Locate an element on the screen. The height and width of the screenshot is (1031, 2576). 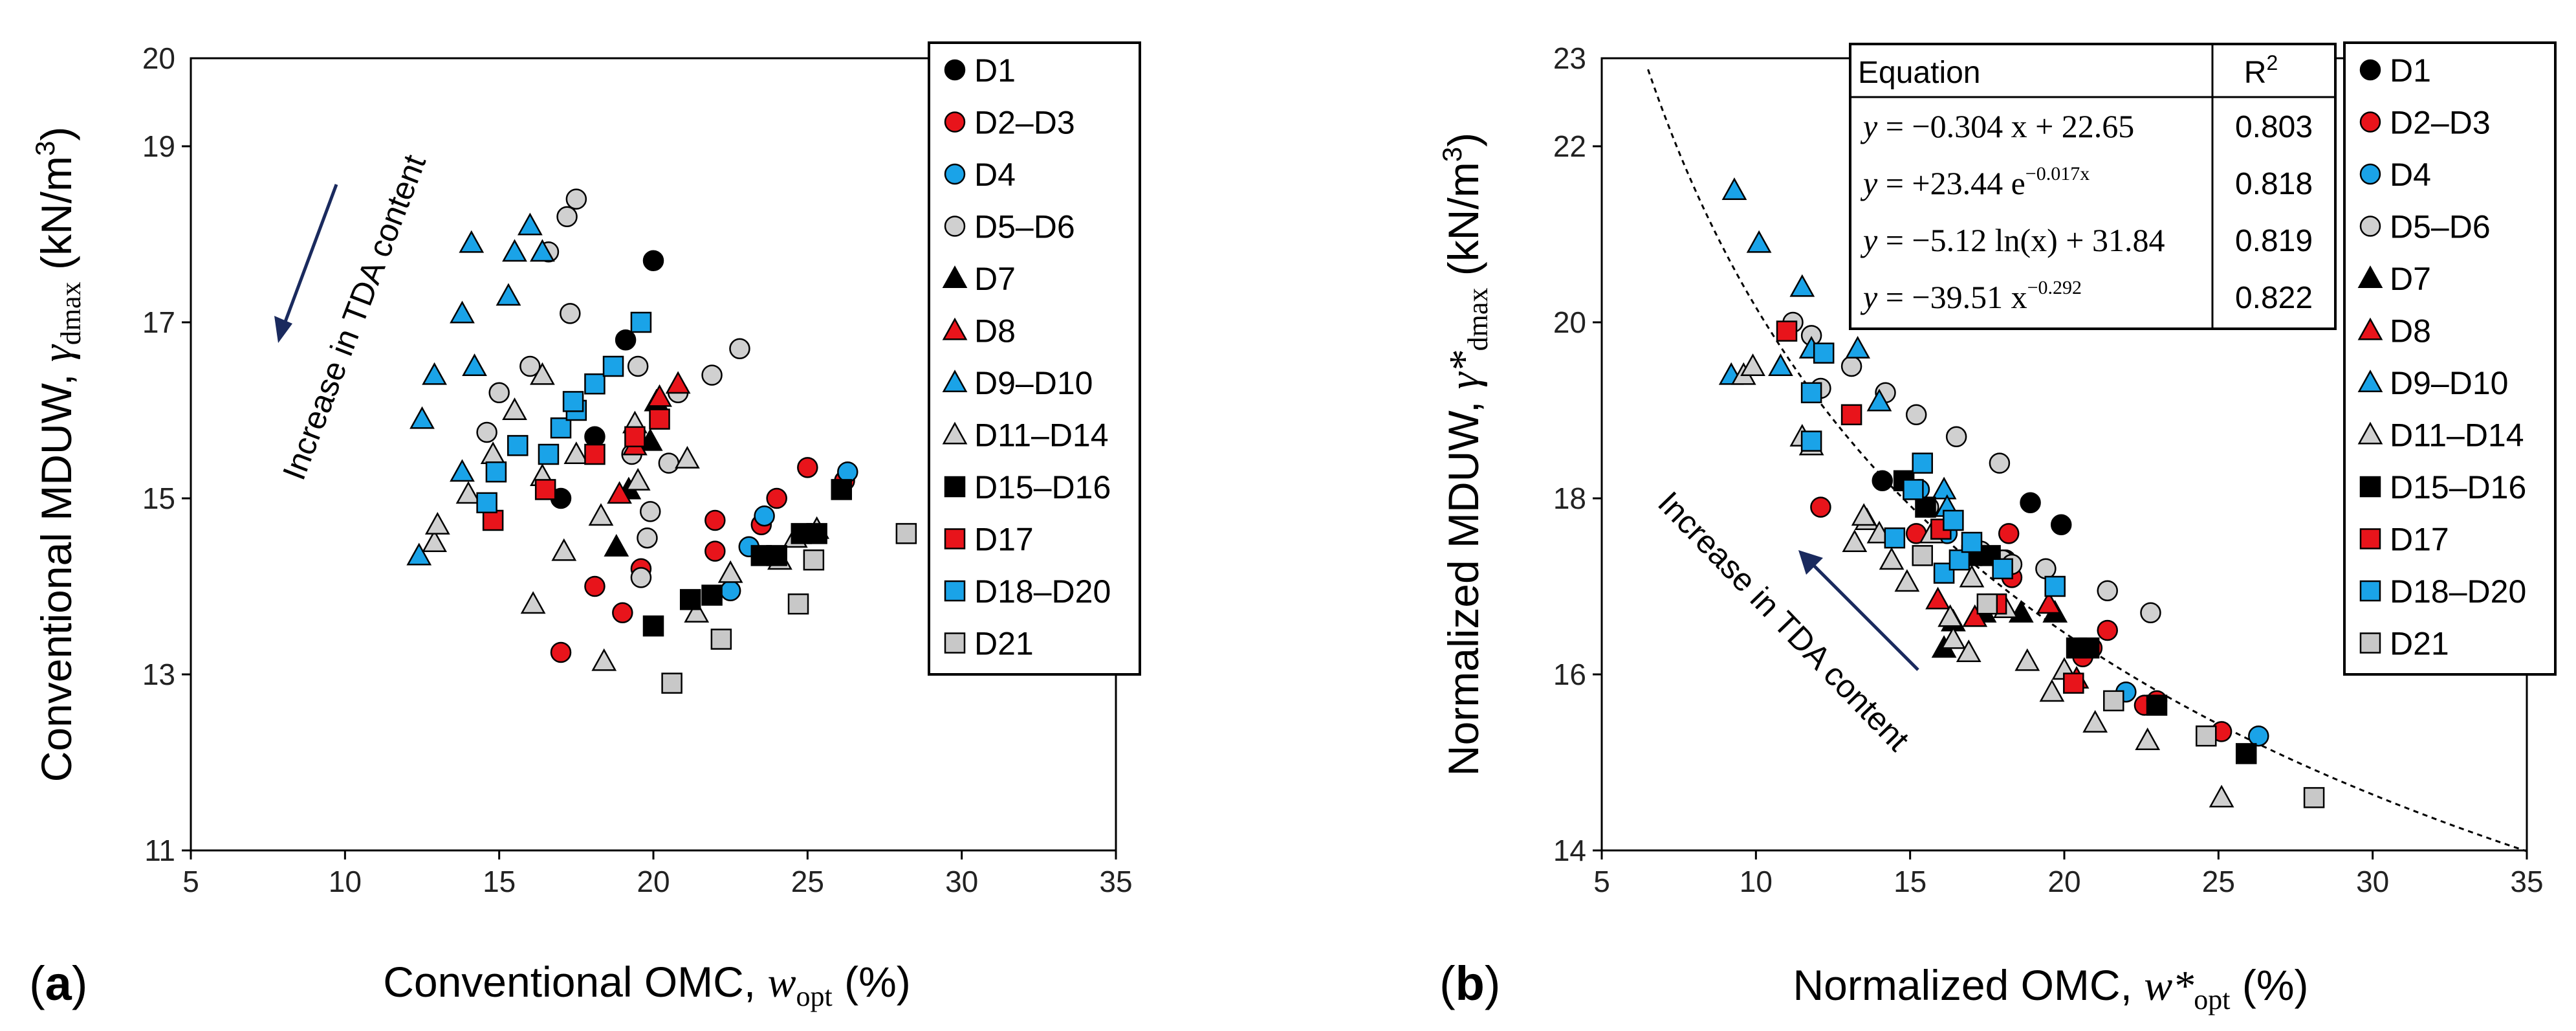
legend-label-d8: D8 is located at coordinates (995, 331).